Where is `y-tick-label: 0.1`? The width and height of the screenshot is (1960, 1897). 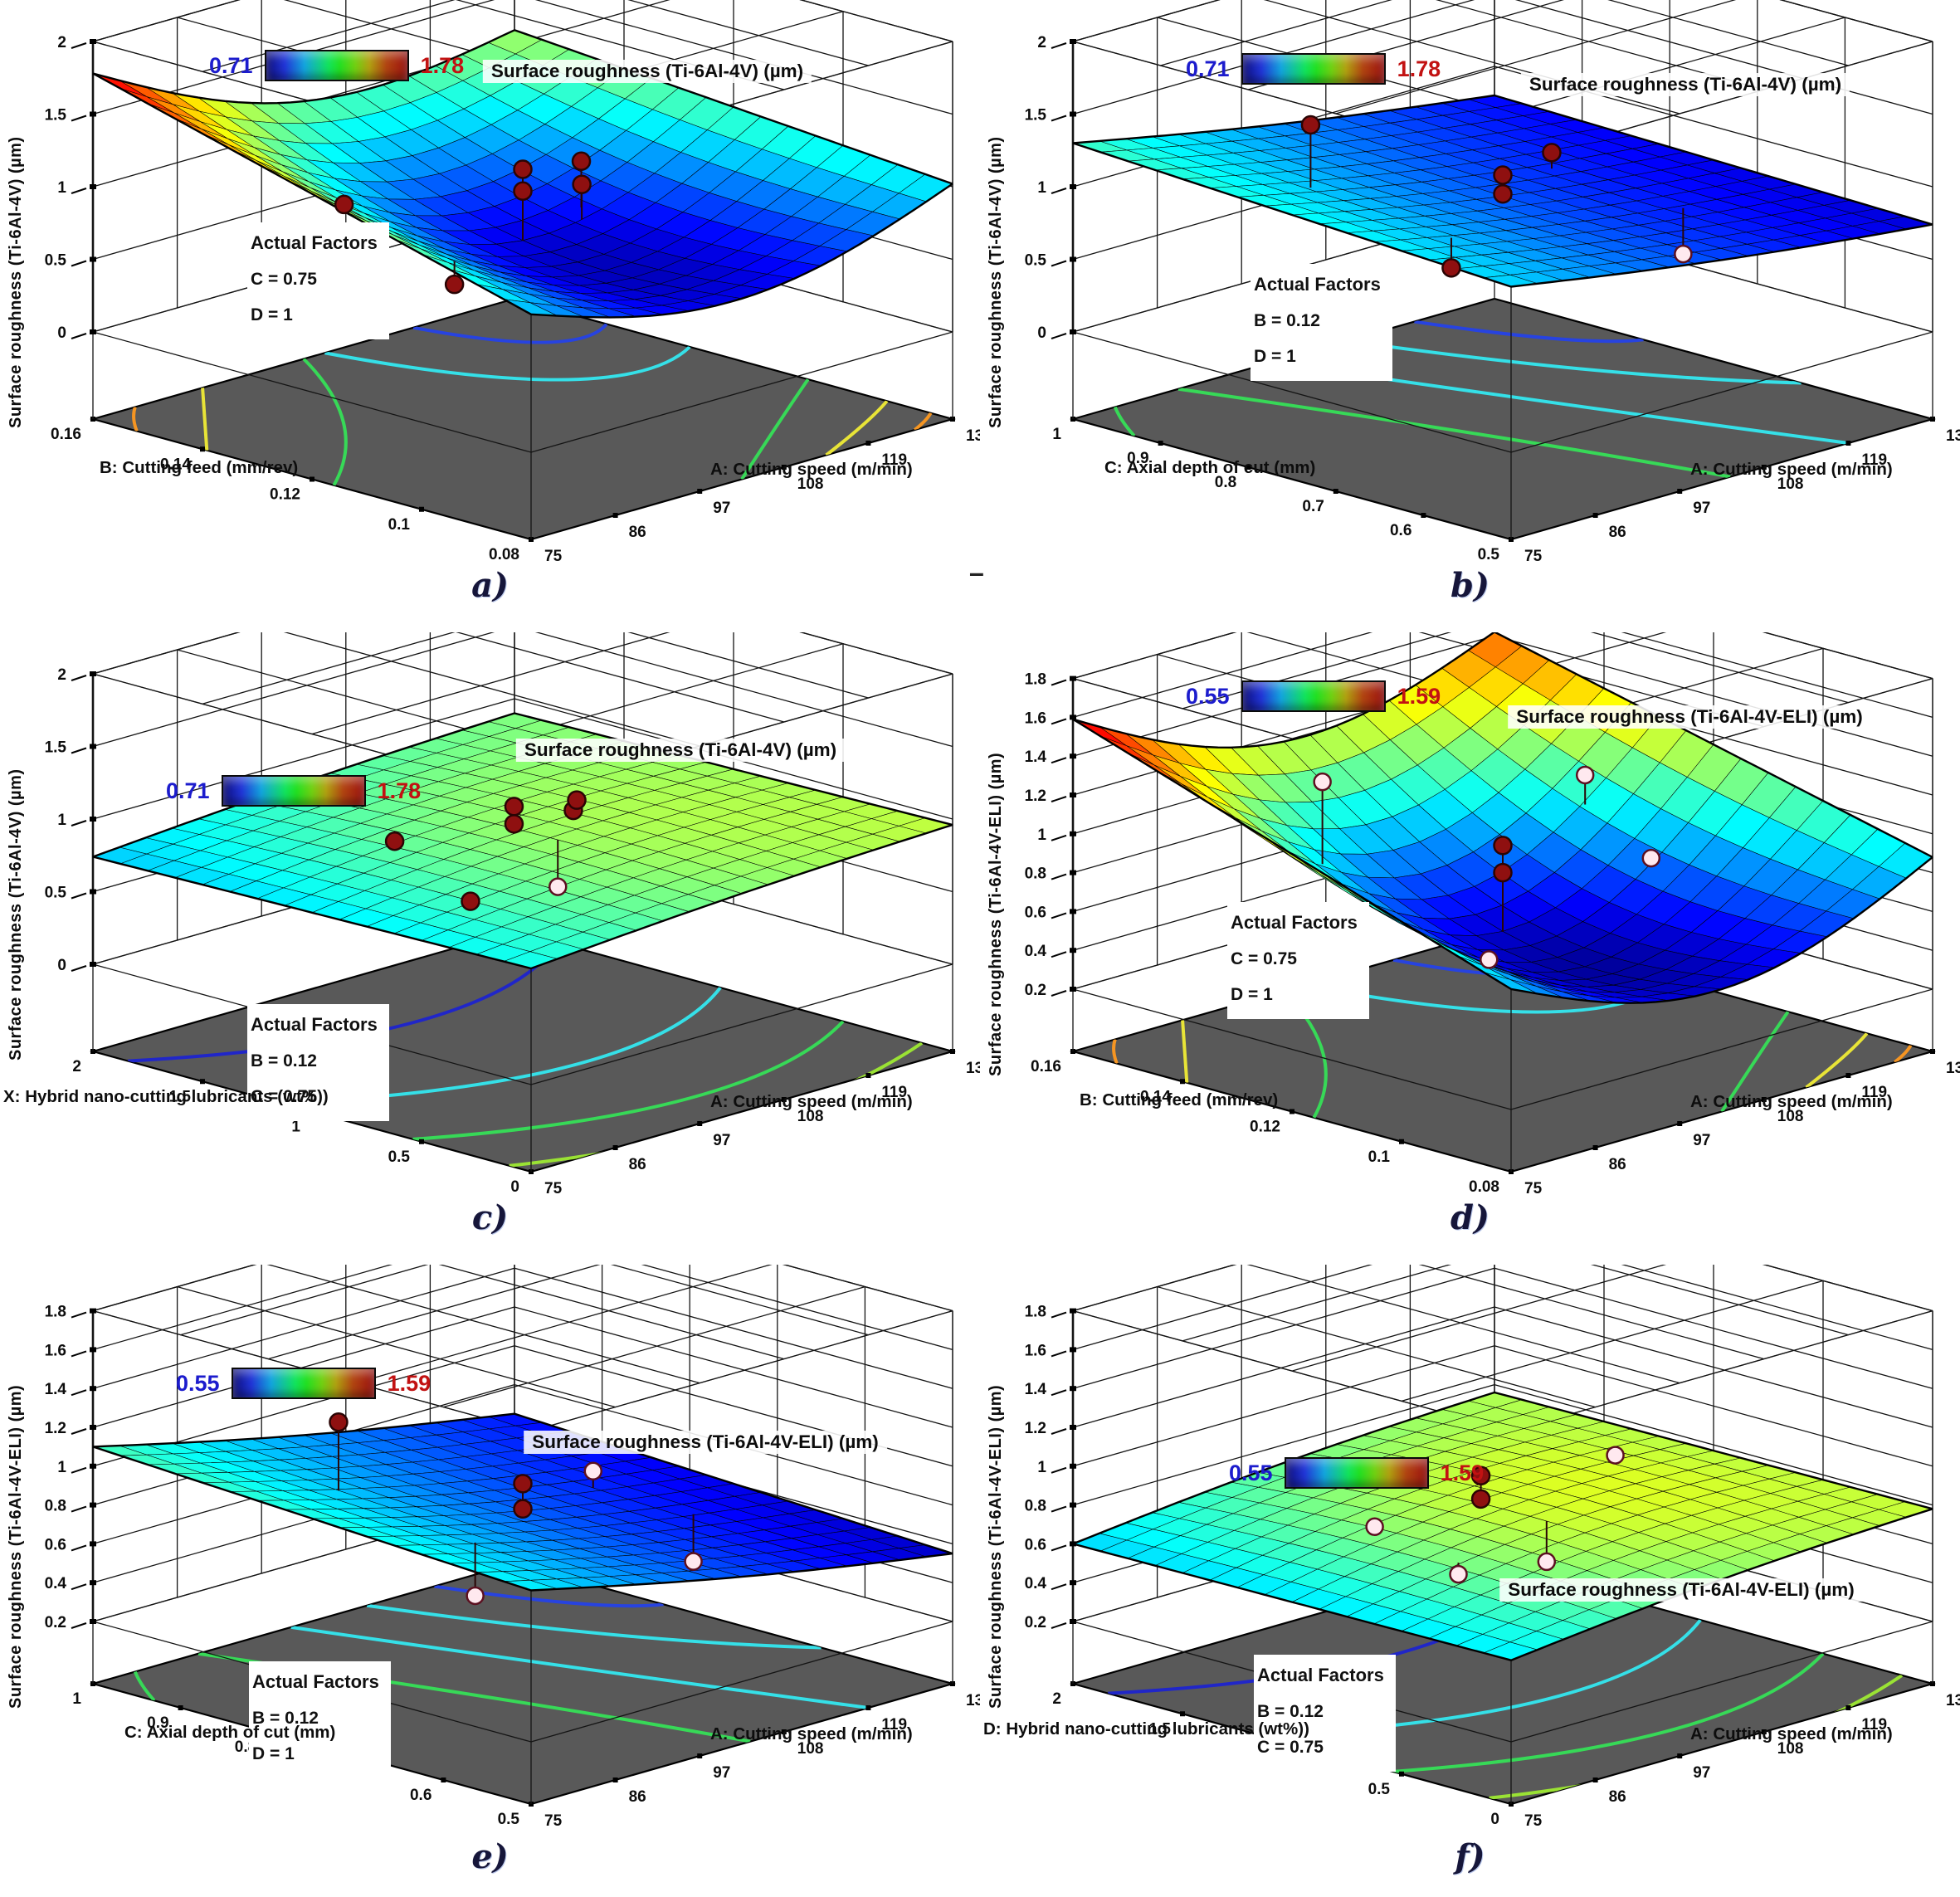 y-tick-label: 0.1 is located at coordinates (399, 525).